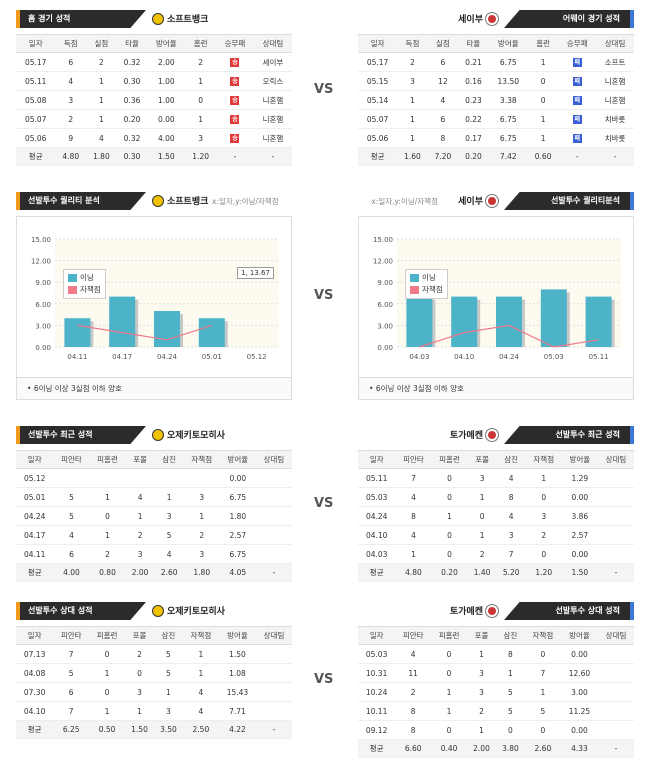 Image resolution: width=650 pixels, height=777 pixels. Describe the element at coordinates (41, 240) in the screenshot. I see `y-tick-label: 15.00` at that location.